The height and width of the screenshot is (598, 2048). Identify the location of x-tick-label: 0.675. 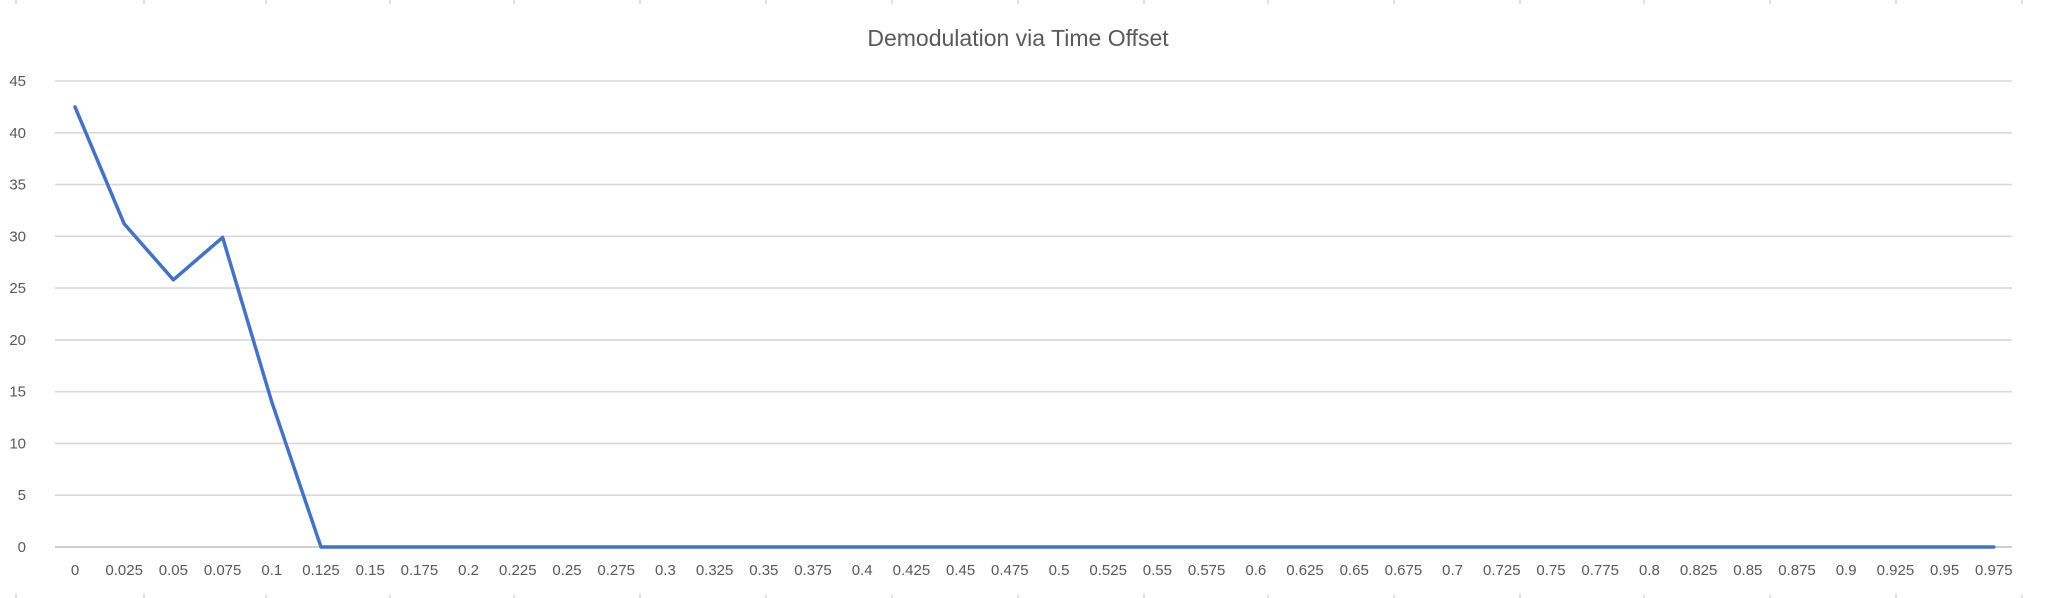
(1404, 570).